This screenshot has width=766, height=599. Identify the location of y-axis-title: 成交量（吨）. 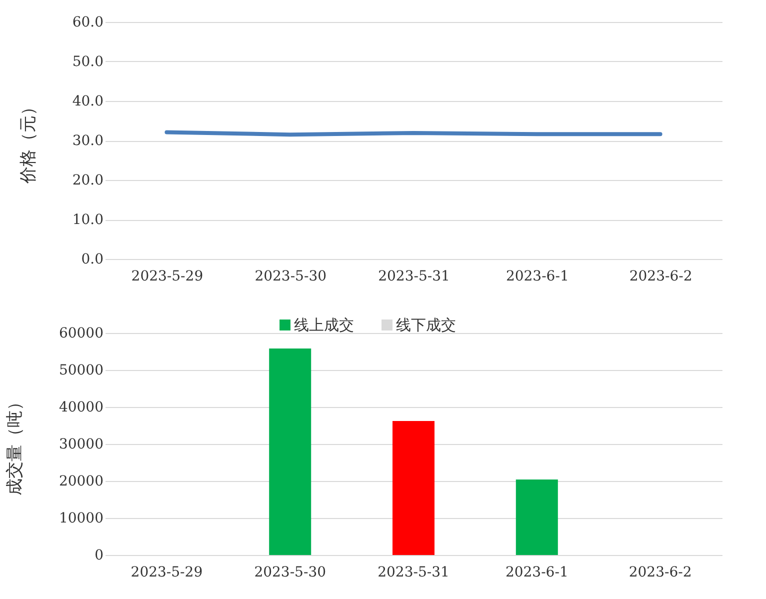
(14, 445).